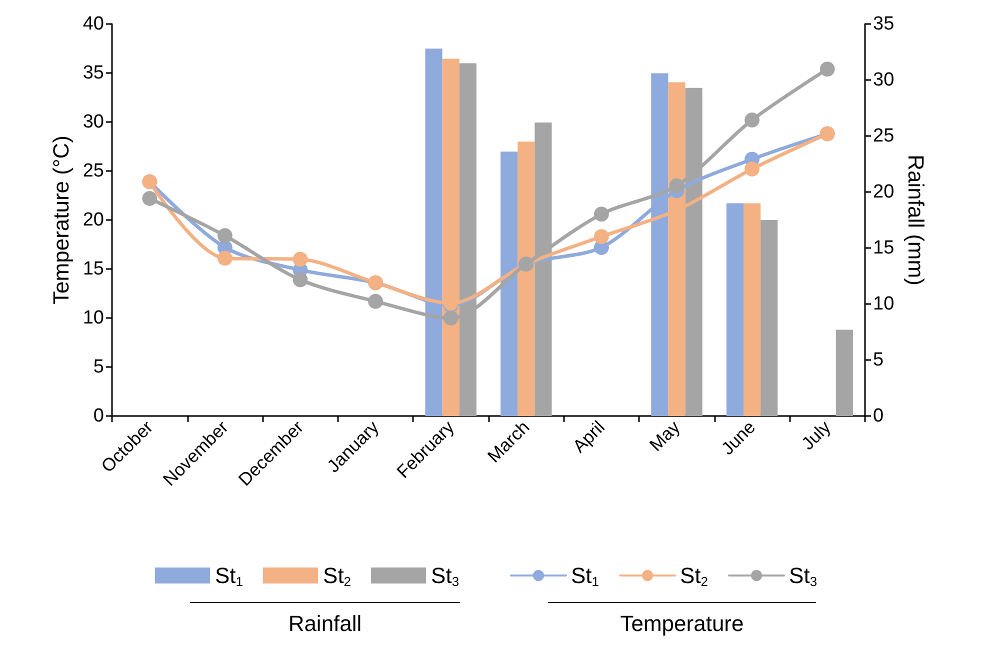 The image size is (982, 645). Describe the element at coordinates (98, 416) in the screenshot. I see `y-tick-label: 0` at that location.